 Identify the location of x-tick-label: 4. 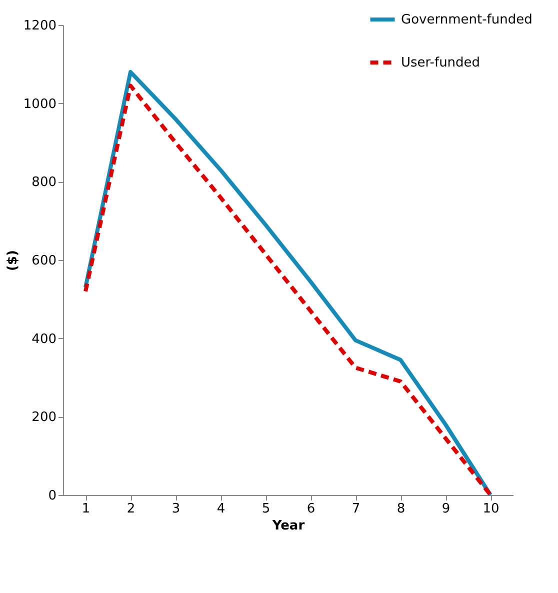
(221, 509).